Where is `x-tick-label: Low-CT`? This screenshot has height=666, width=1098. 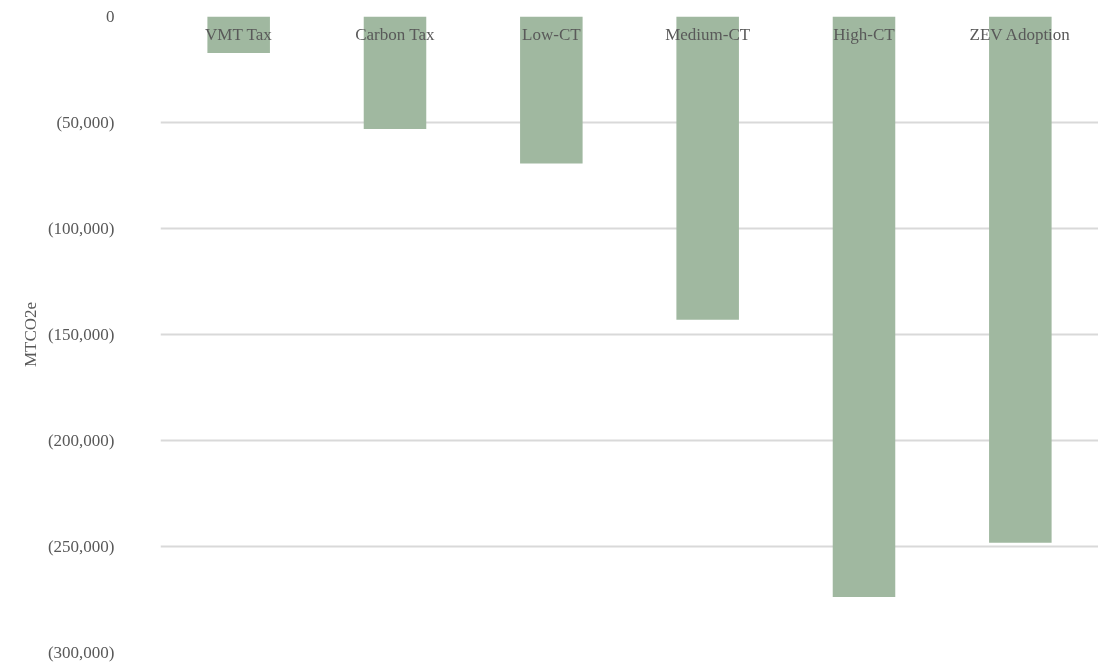
x-tick-label: Low-CT is located at coordinates (552, 34).